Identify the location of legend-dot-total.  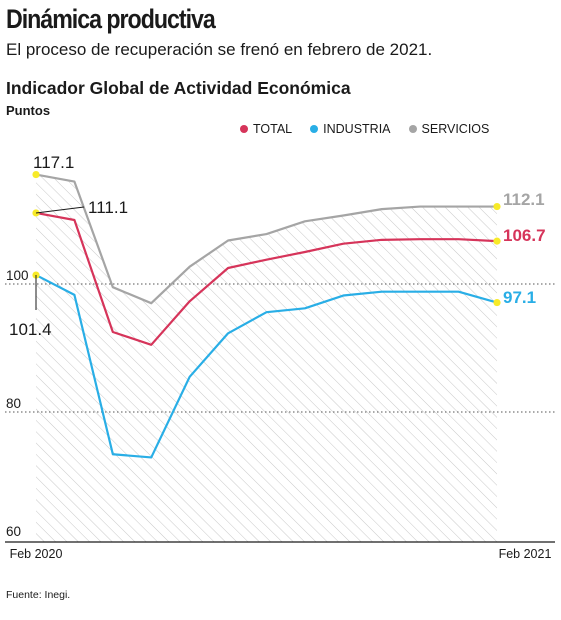
(244, 129).